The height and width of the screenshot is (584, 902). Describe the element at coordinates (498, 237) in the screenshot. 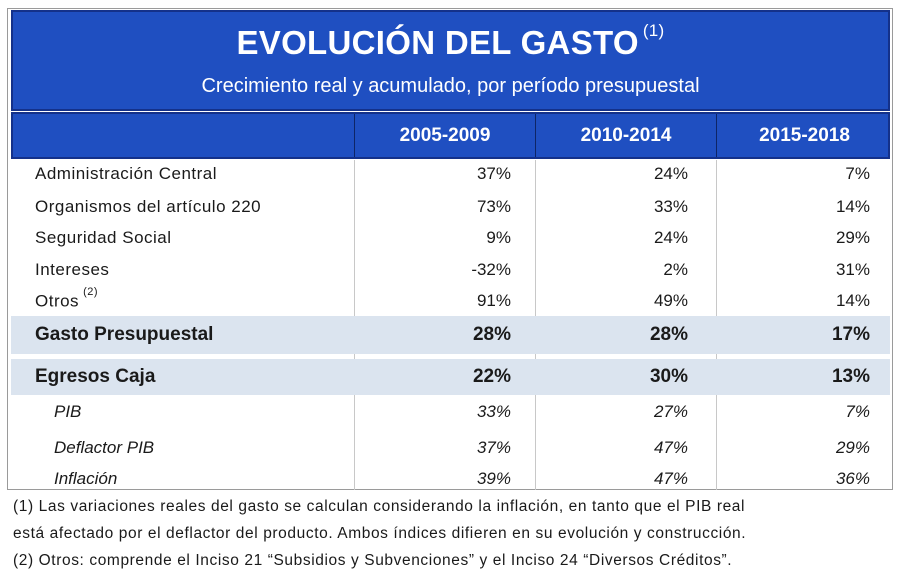

I see `cell-2005-2009: 9%` at that location.